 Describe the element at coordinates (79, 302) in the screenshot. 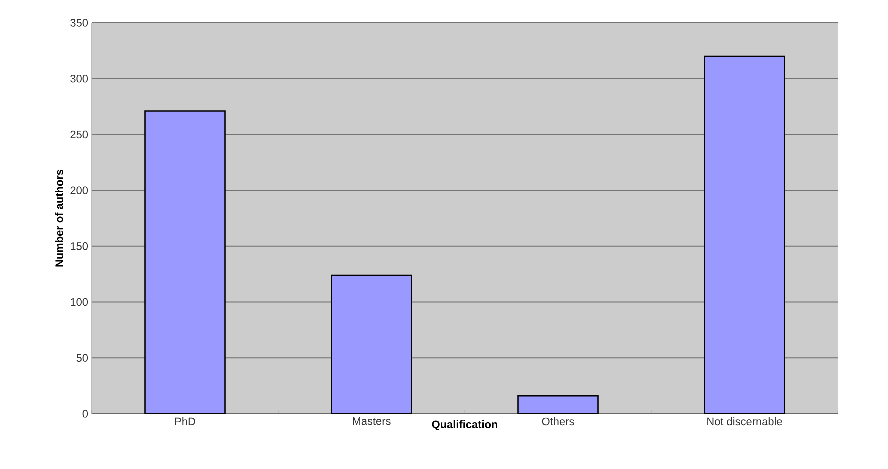

I see `y-tick-label: 100` at that location.